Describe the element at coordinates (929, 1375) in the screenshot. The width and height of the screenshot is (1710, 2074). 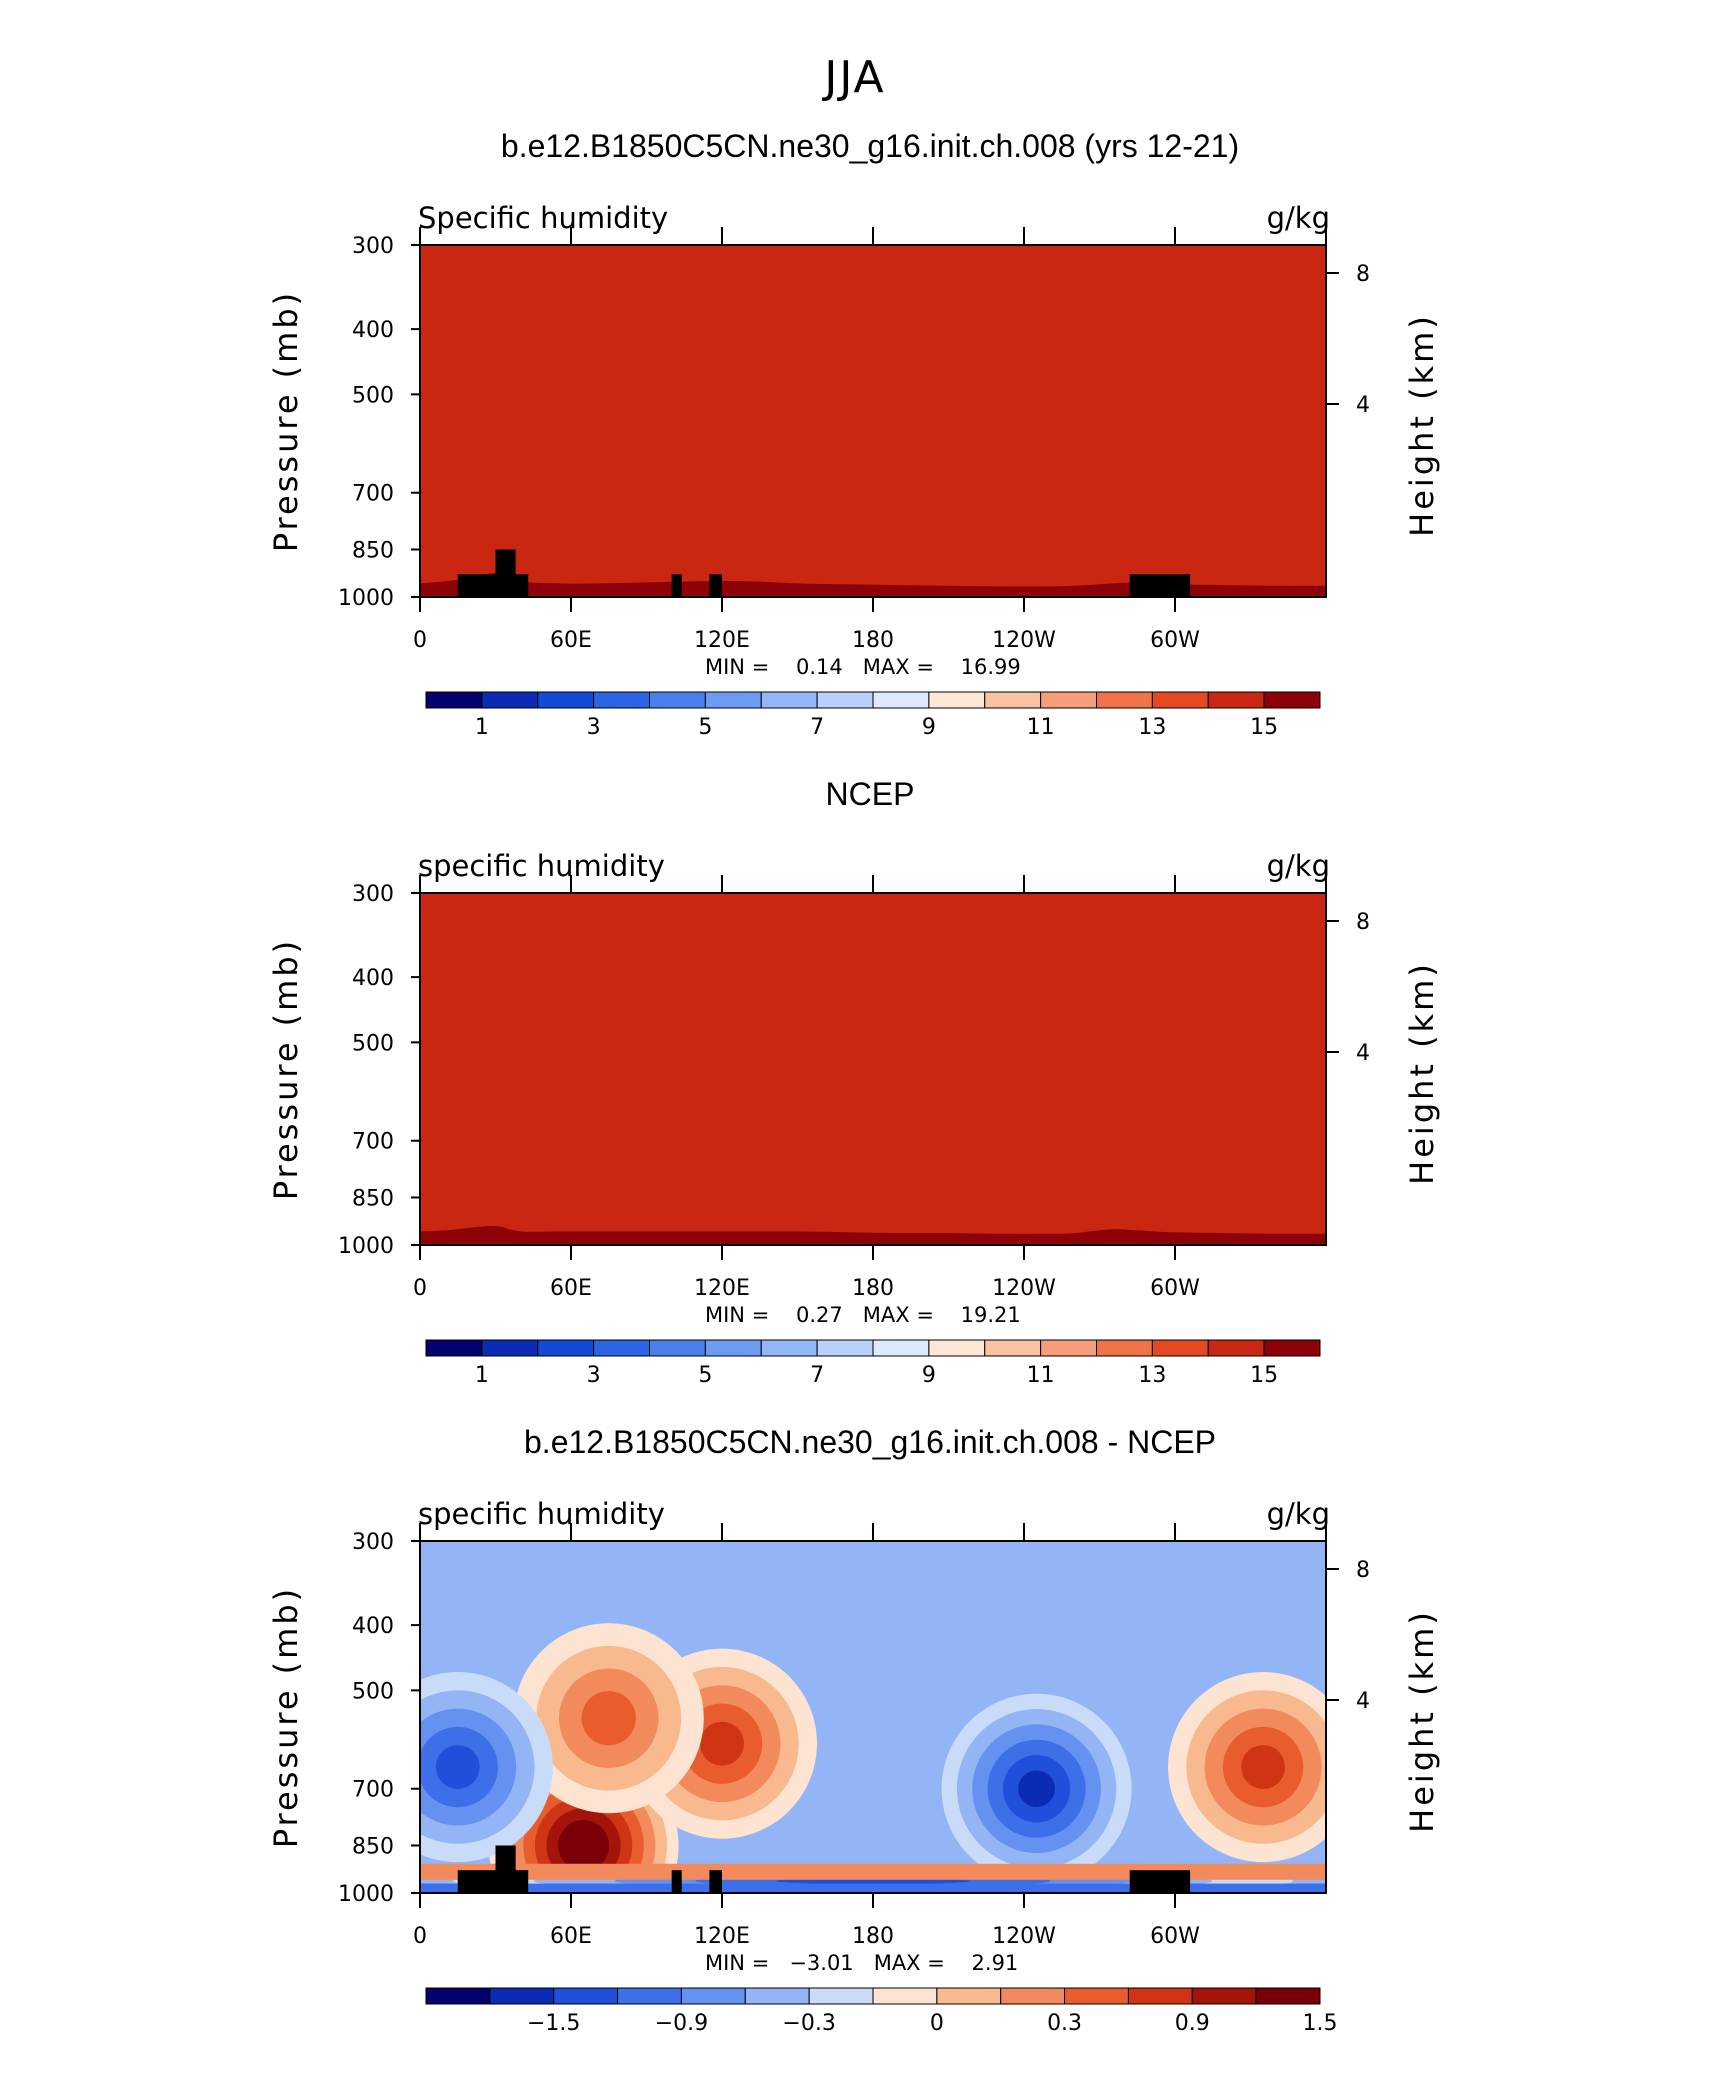
I see `colorbar-label: 9` at that location.